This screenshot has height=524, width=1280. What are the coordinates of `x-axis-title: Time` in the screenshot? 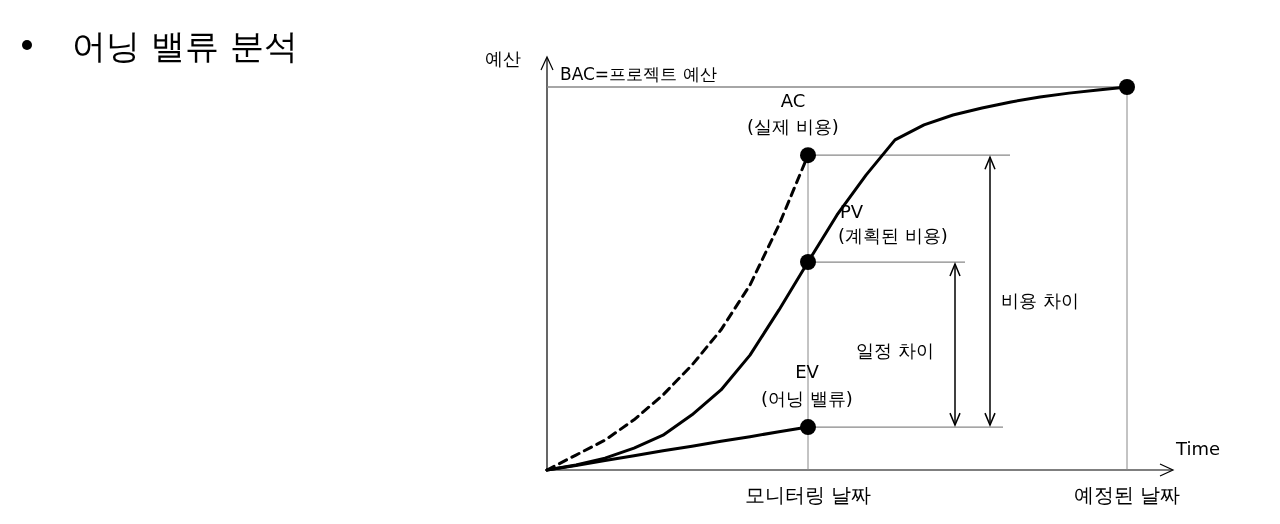 It's located at (1197, 448).